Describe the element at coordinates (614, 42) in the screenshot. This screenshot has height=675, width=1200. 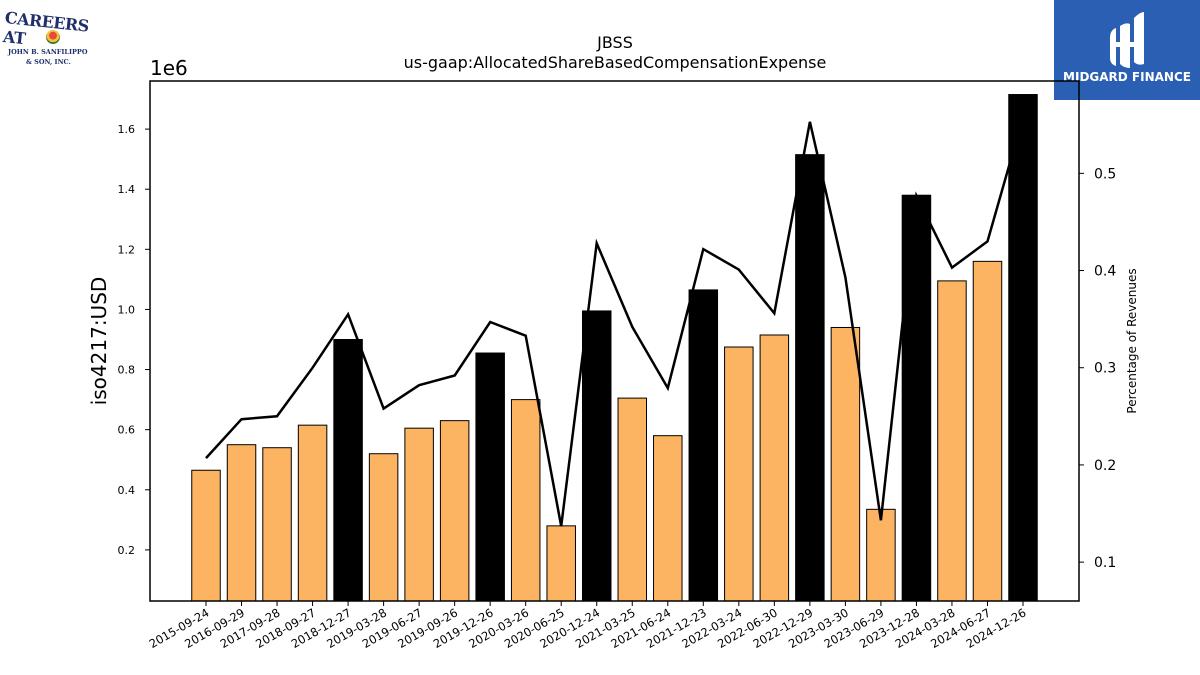
I see `chart-title-line1: JBSS` at that location.